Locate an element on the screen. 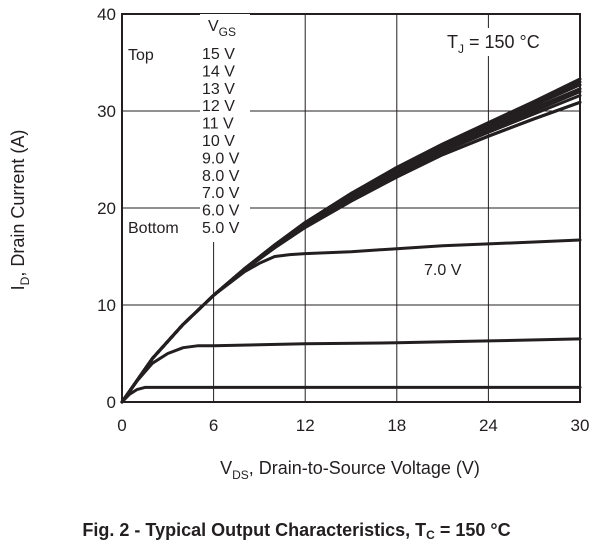 The image size is (593, 555). caption-suffix: = 150 °C is located at coordinates (472, 530).